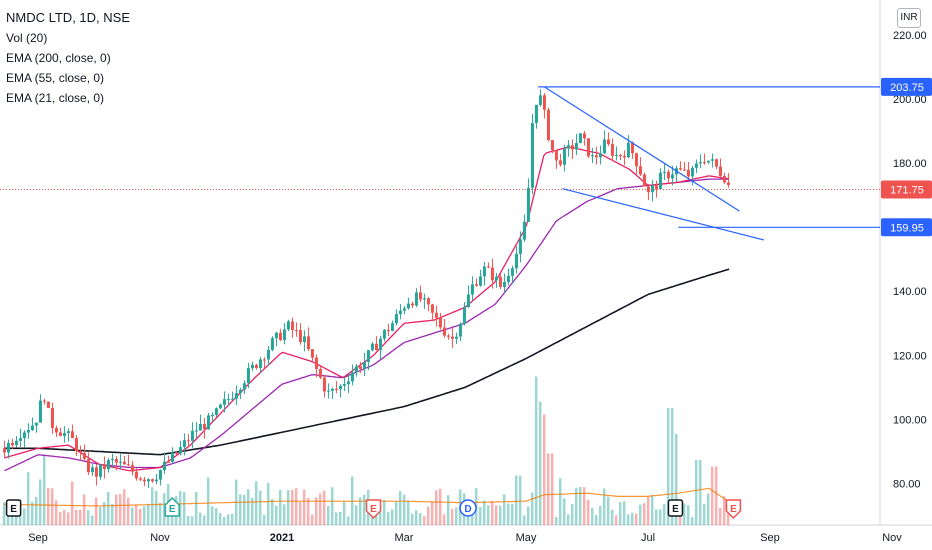  What do you see at coordinates (468, 508) in the screenshot?
I see `event-marker-d: D` at bounding box center [468, 508].